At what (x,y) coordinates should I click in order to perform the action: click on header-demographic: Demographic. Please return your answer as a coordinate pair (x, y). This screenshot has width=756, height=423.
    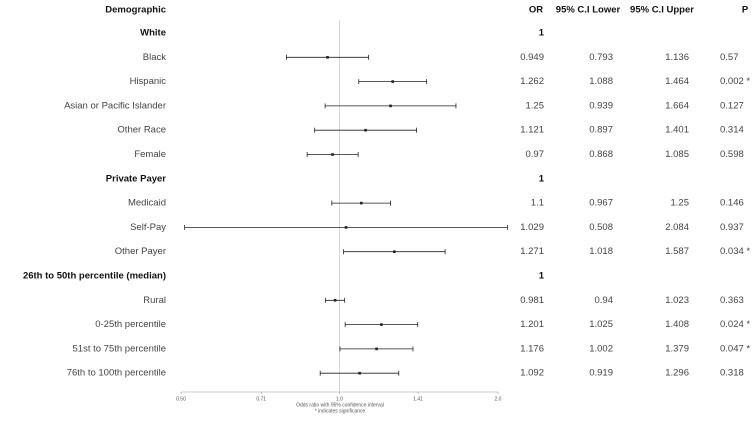
    Looking at the image, I should click on (135, 10).